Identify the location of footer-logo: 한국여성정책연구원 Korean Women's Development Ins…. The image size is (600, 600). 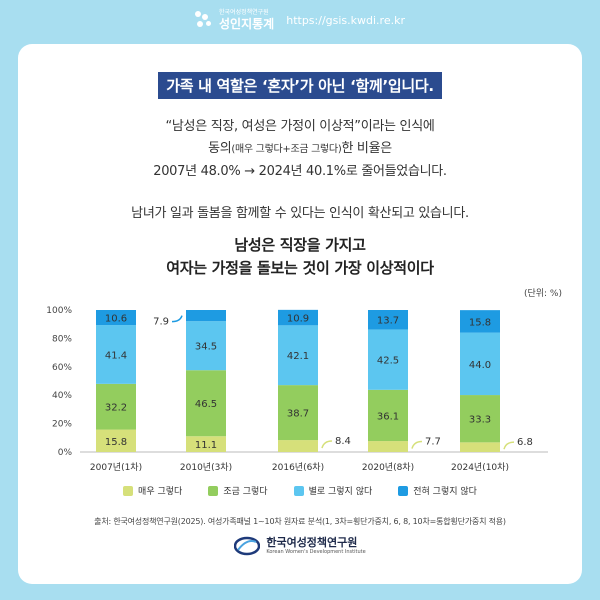
(300, 546).